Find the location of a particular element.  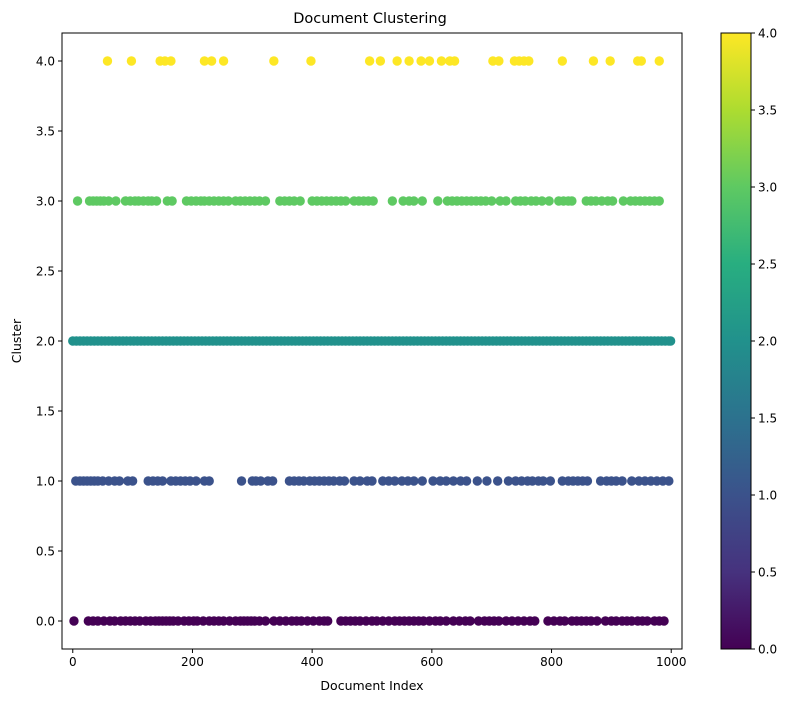

y-axis-label: Cluster is located at coordinates (16, 340).